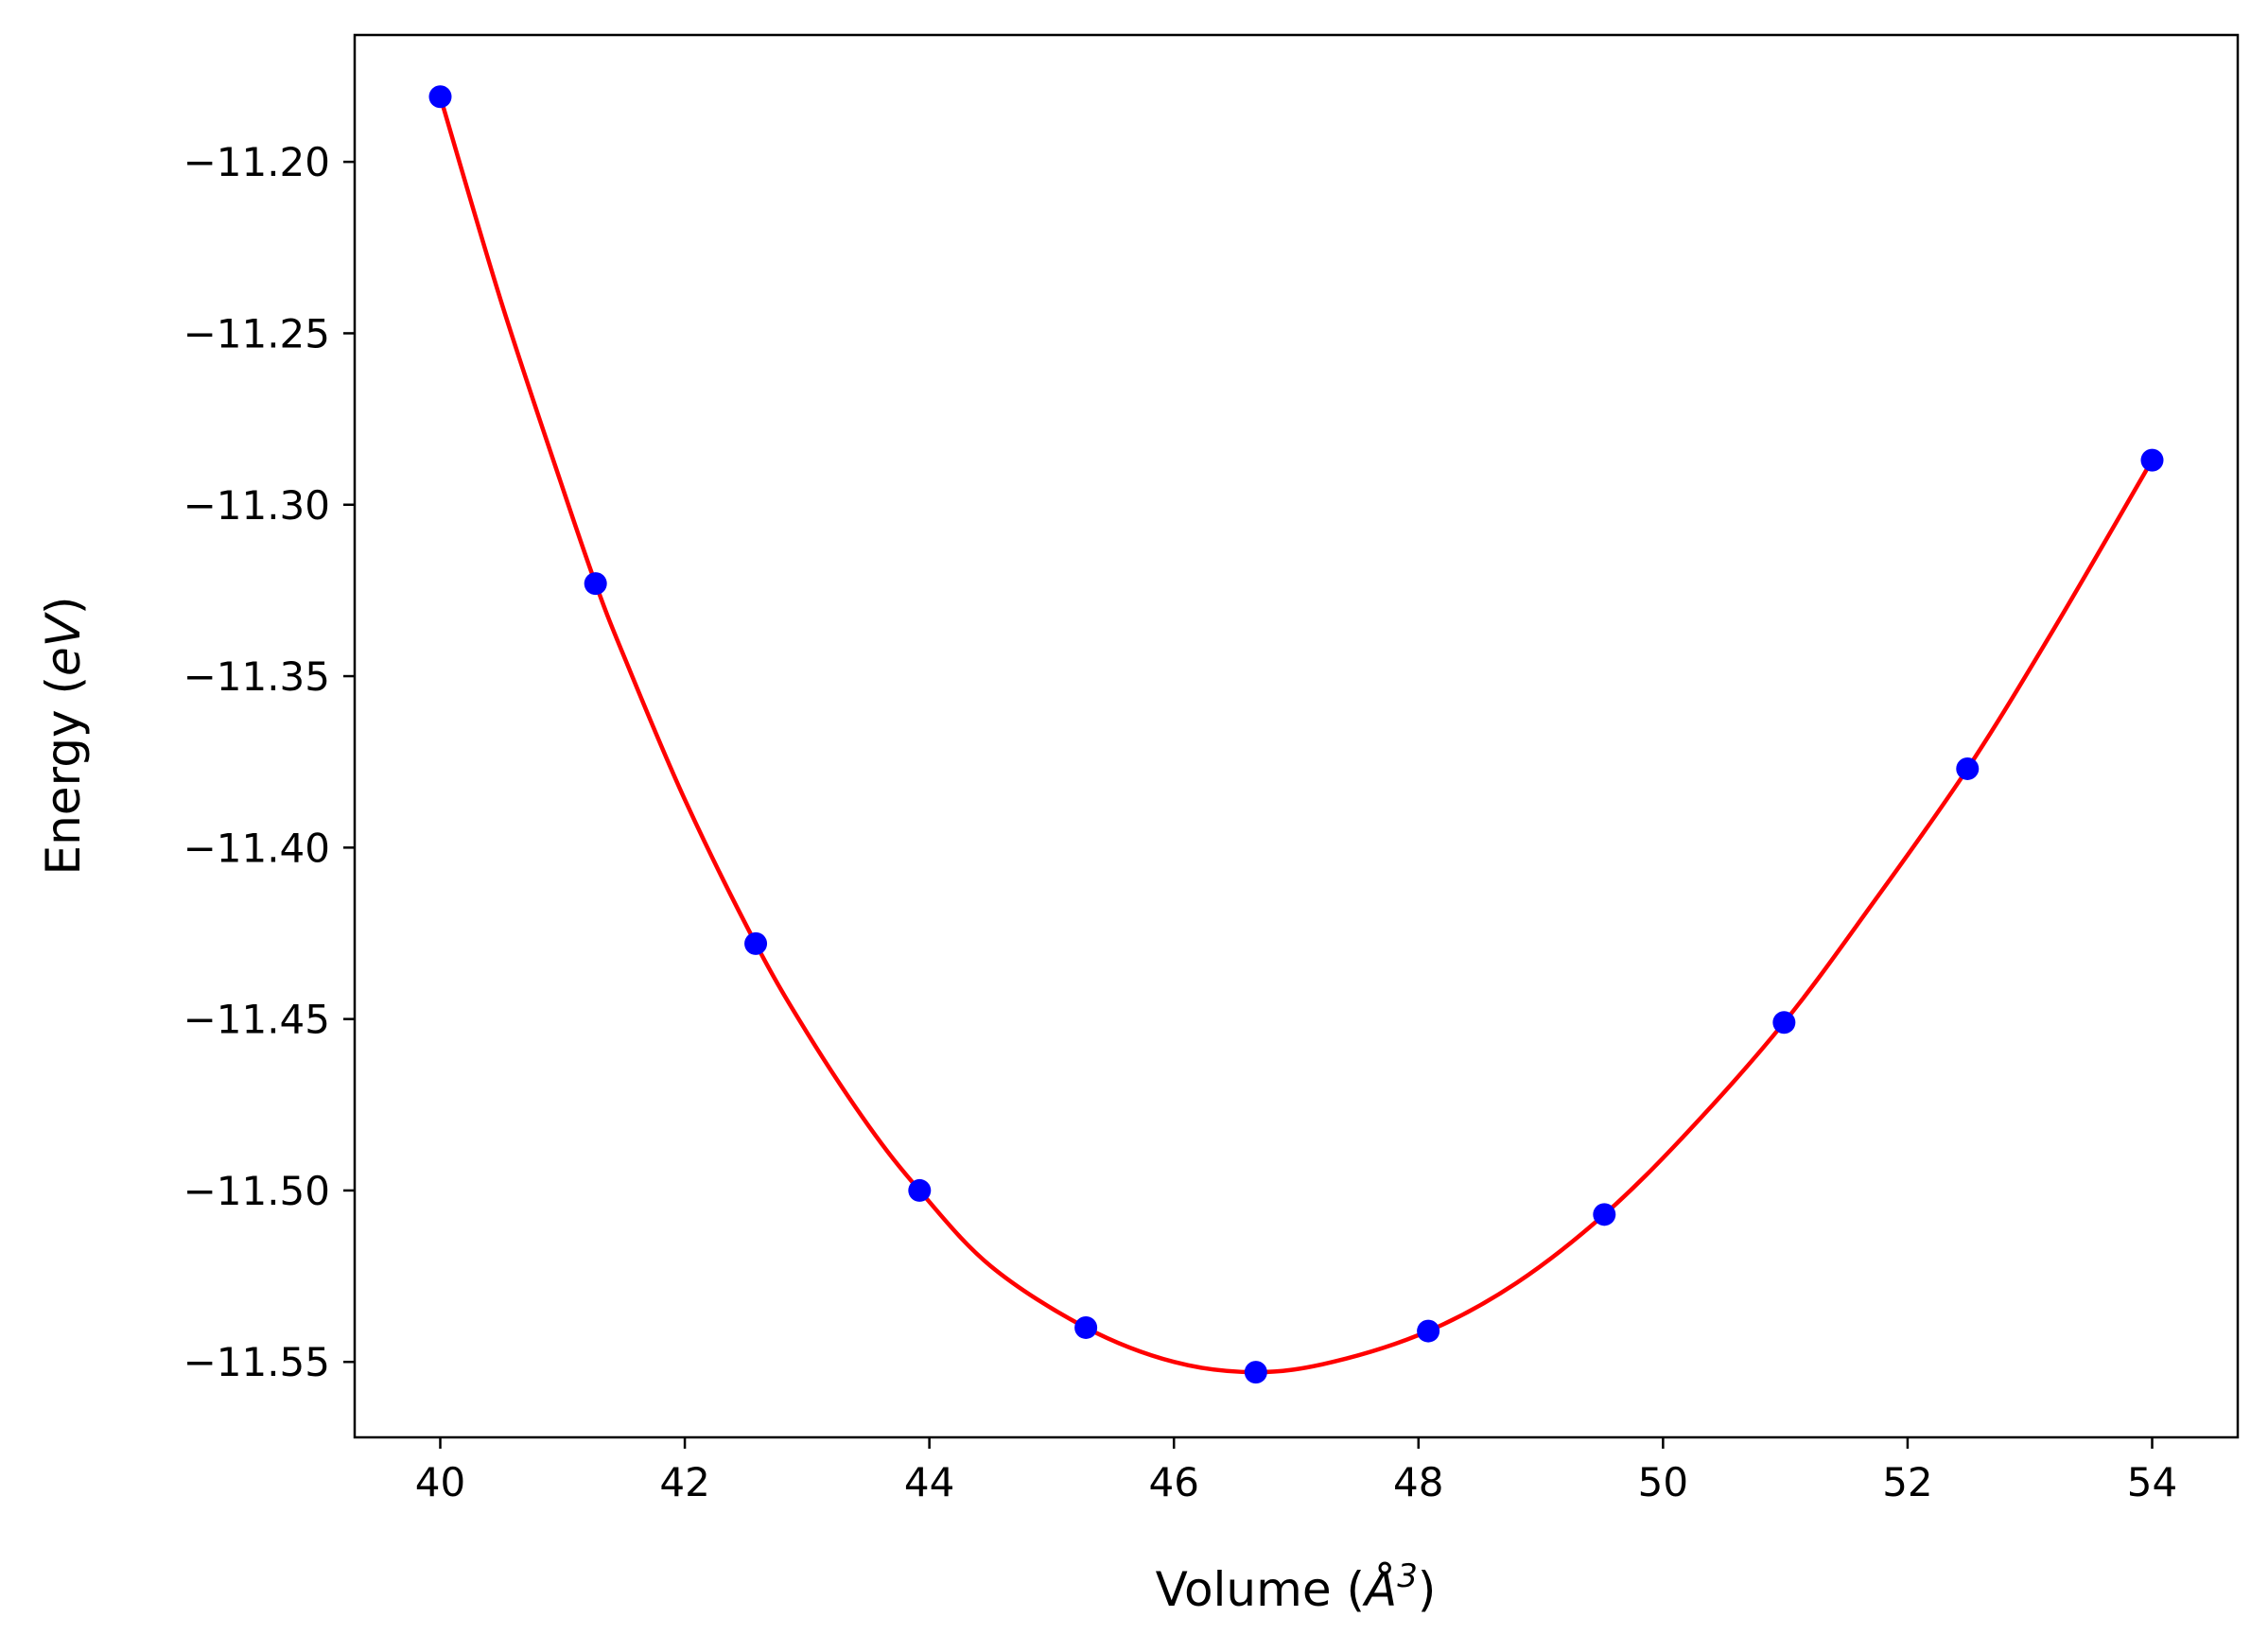 The width and height of the screenshot is (2268, 1652). What do you see at coordinates (256, 1362) in the screenshot?
I see `y-tick-label: −11.55` at bounding box center [256, 1362].